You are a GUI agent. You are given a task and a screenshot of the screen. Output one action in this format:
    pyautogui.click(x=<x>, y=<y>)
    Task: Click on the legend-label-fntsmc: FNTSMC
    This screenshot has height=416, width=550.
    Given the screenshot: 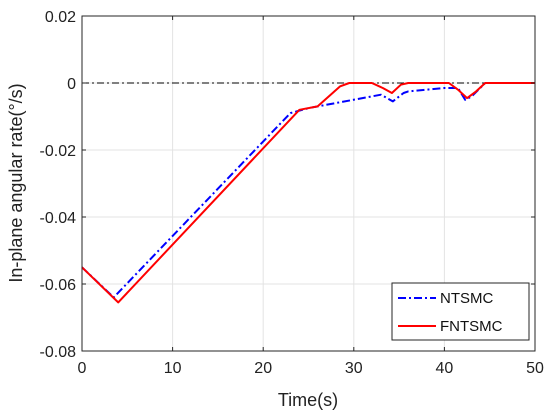 What is the action you would take?
    pyautogui.click(x=471, y=326)
    